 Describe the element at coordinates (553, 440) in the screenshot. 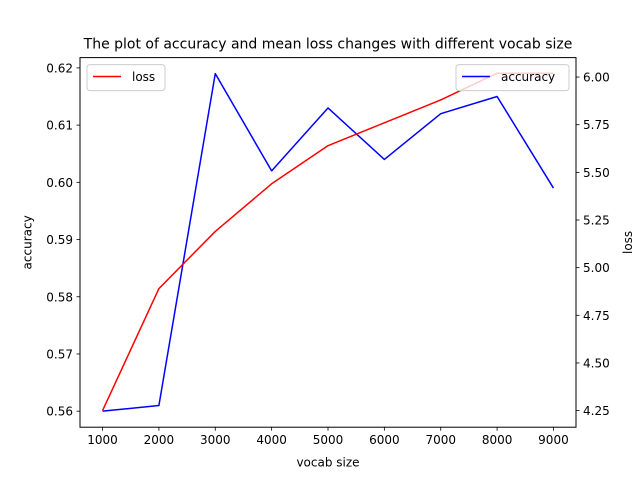

I see `x-tick-label: 9000` at that location.